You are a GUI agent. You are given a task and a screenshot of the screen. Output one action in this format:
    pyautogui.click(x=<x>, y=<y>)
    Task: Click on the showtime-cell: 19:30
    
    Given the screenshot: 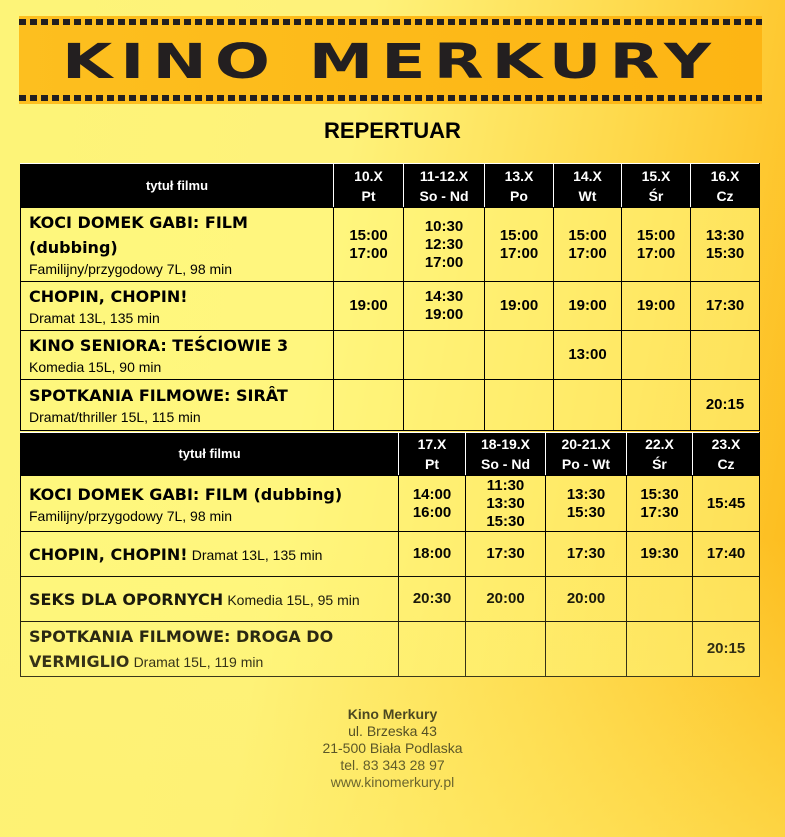 What is the action you would take?
    pyautogui.click(x=659, y=554)
    